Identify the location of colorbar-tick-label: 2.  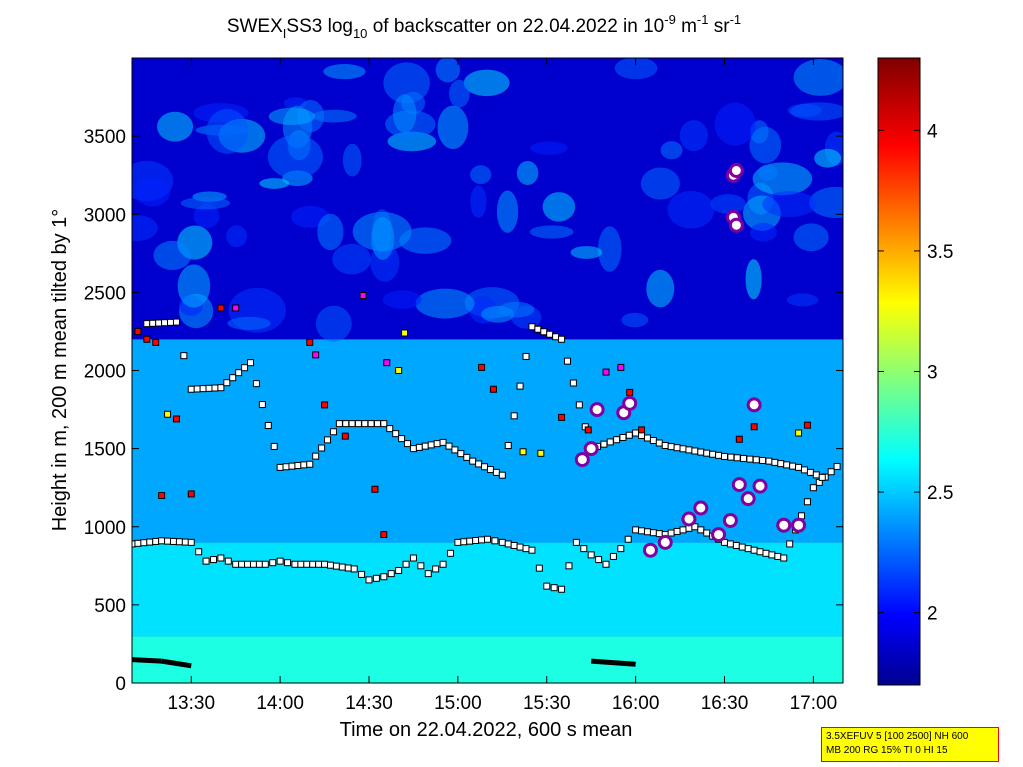
(932, 614).